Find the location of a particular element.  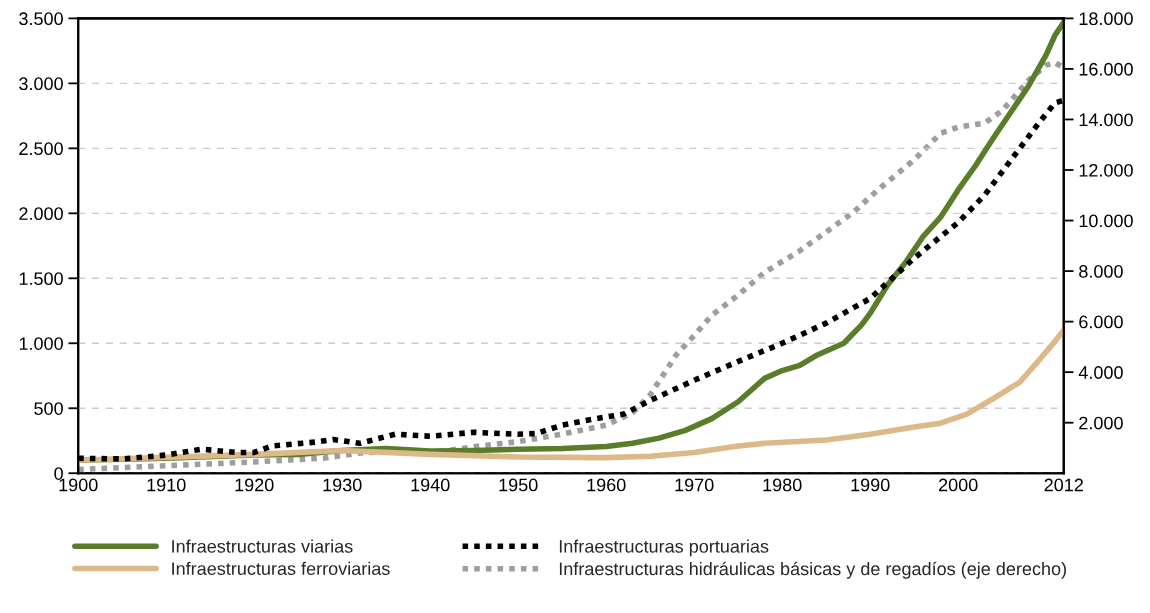

x-tick-label: 1970 is located at coordinates (694, 485).